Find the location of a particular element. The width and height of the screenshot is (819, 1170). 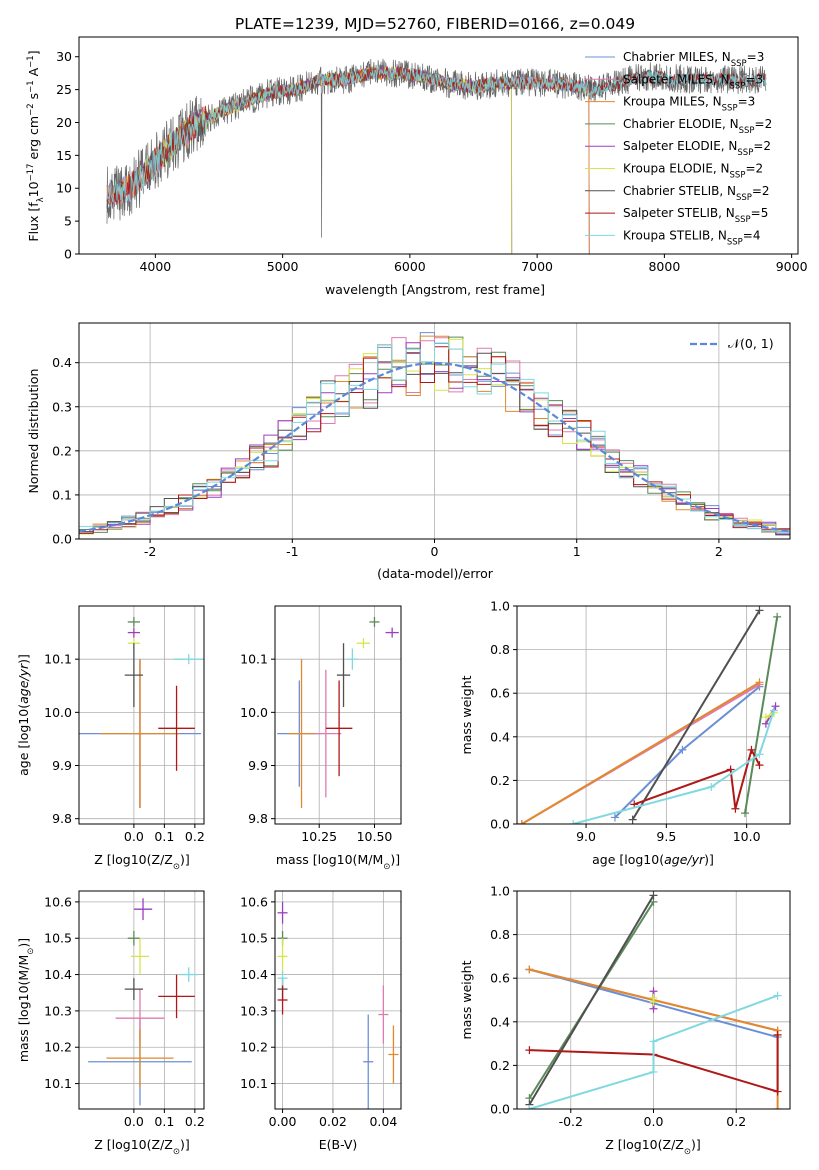

y-tick-label: 5 is located at coordinates (68, 221).